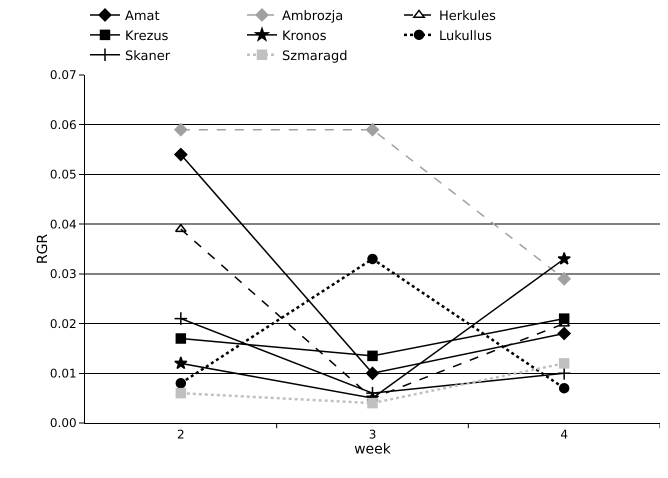 Image resolution: width=668 pixels, height=478 pixels. I want to click on y-tick-label: 0.00, so click(63, 423).